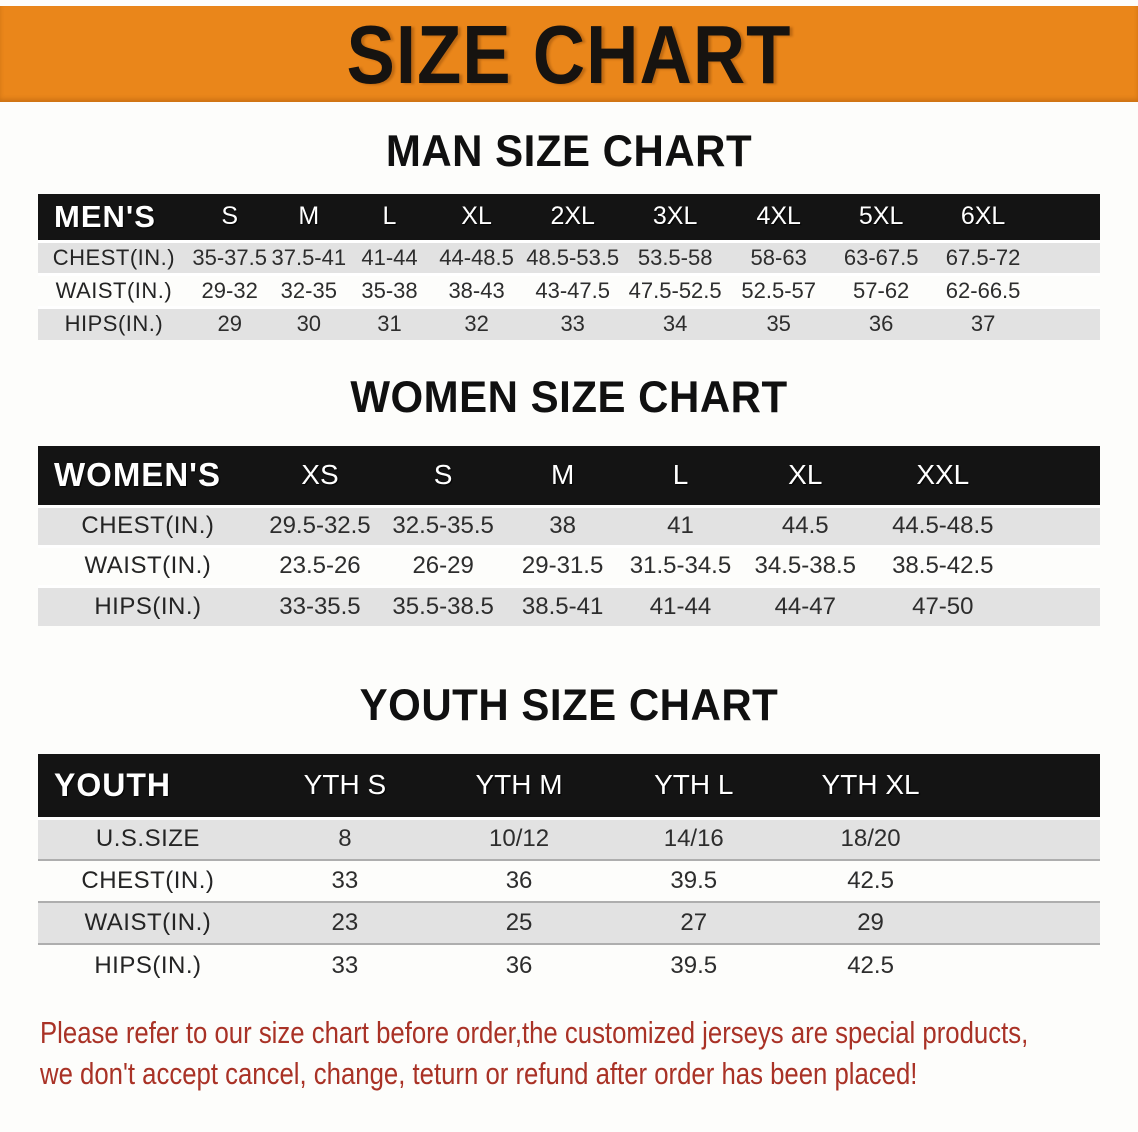 This screenshot has height=1132, width=1138. What do you see at coordinates (779, 256) in the screenshot?
I see `size-value-cell: 58-63` at bounding box center [779, 256].